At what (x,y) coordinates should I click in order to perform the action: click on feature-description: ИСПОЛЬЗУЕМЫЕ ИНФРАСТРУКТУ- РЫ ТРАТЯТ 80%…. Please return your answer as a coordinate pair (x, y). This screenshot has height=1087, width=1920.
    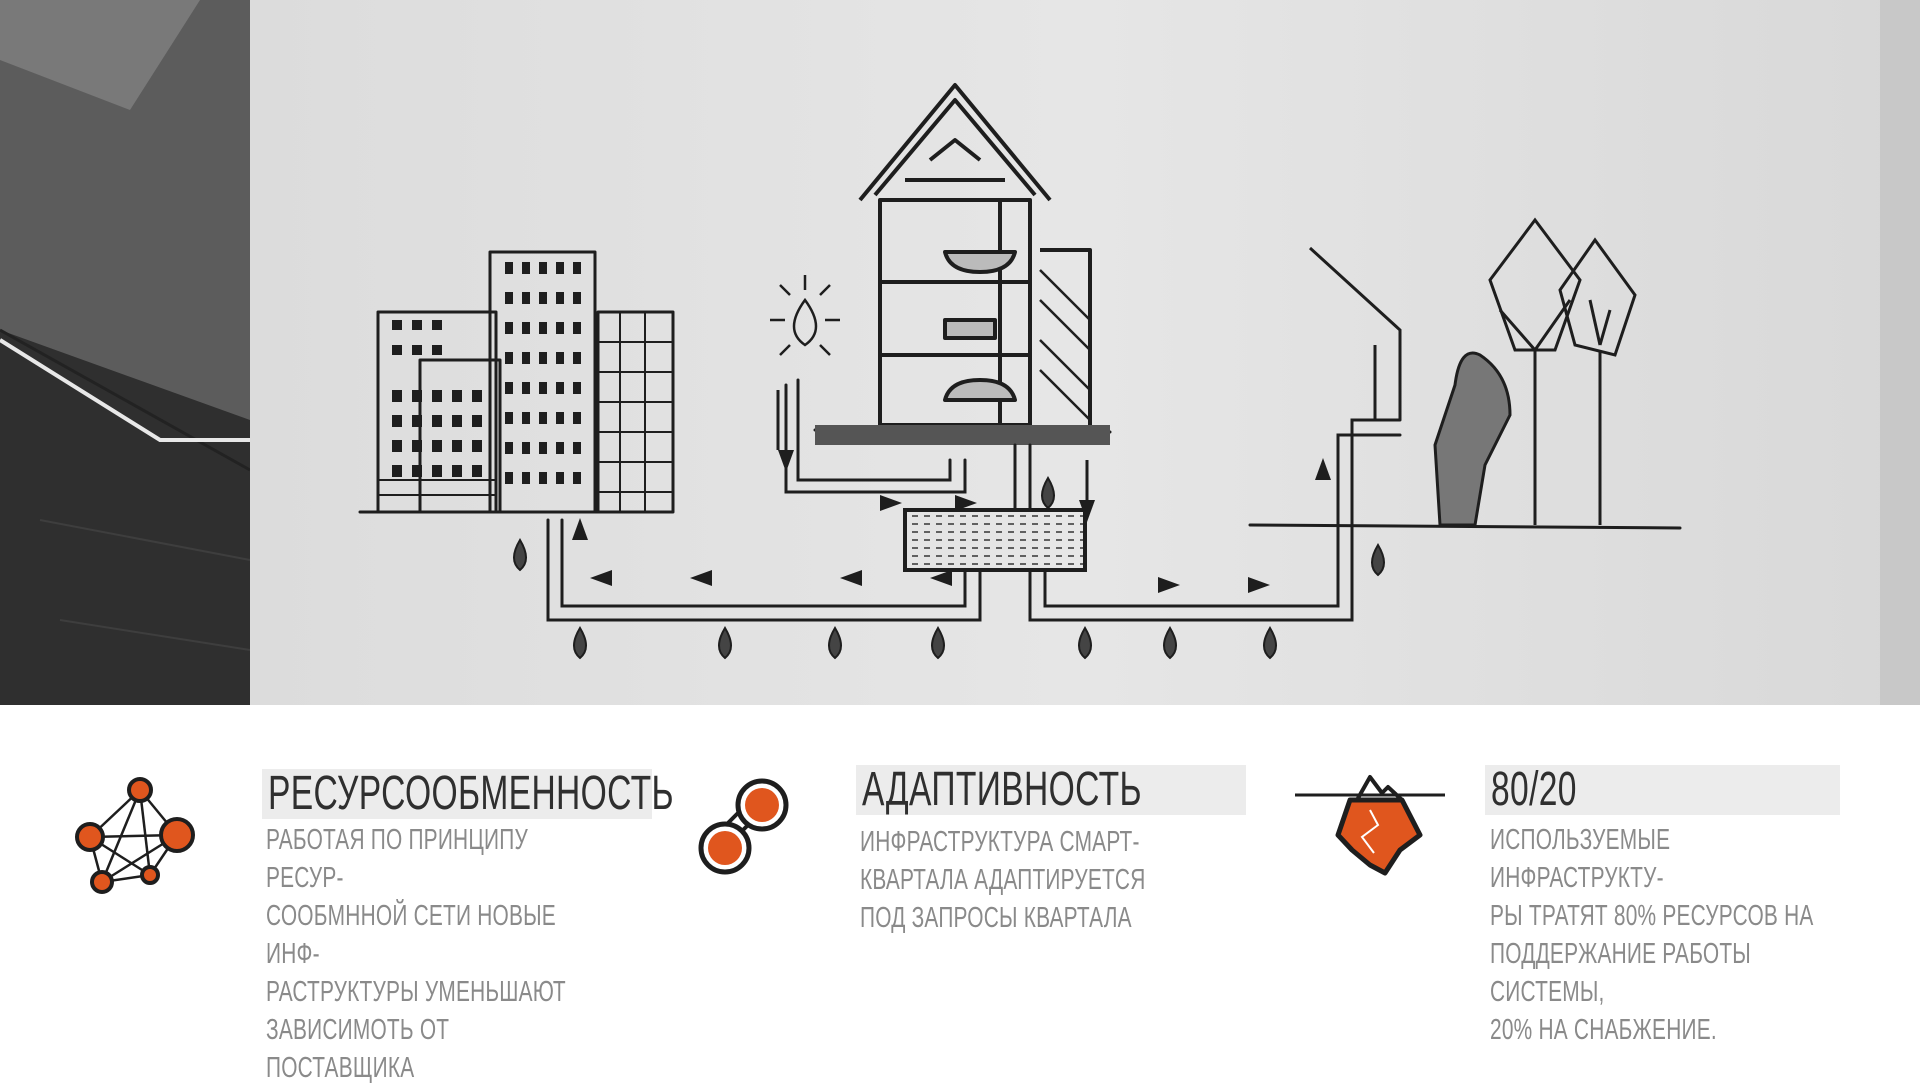
    Looking at the image, I should click on (1652, 935).